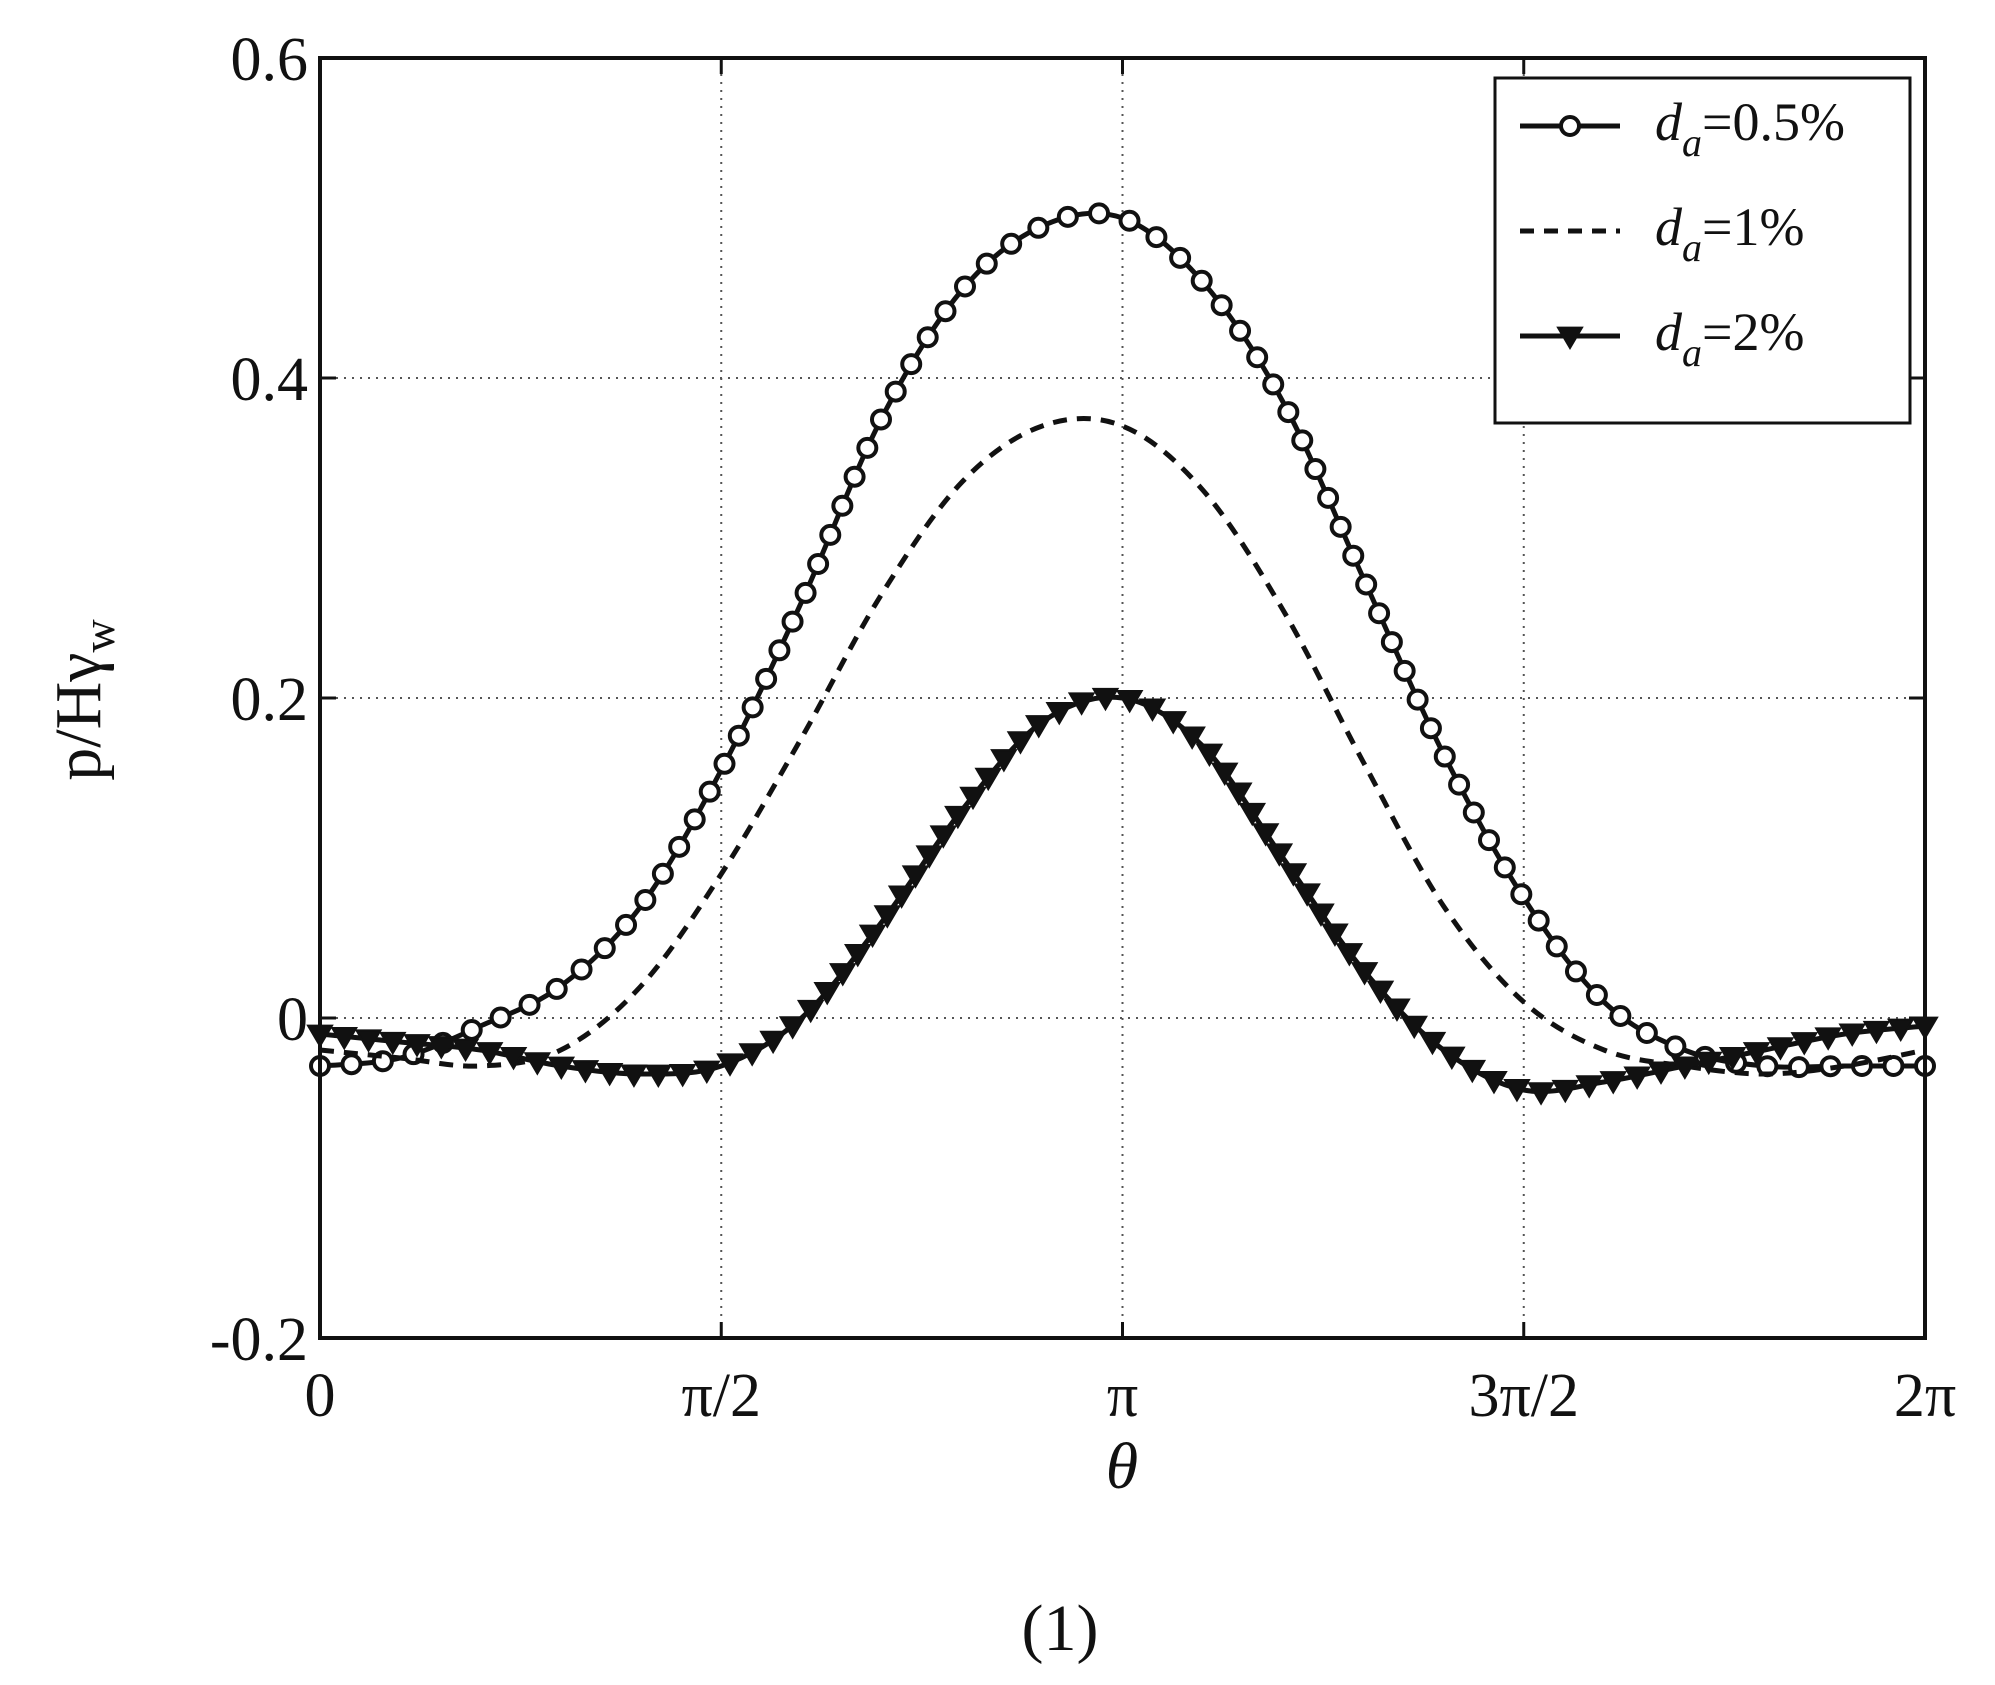 This screenshot has width=1995, height=1685. Describe the element at coordinates (1122, 1466) in the screenshot. I see `x-axis-label: θ` at that location.